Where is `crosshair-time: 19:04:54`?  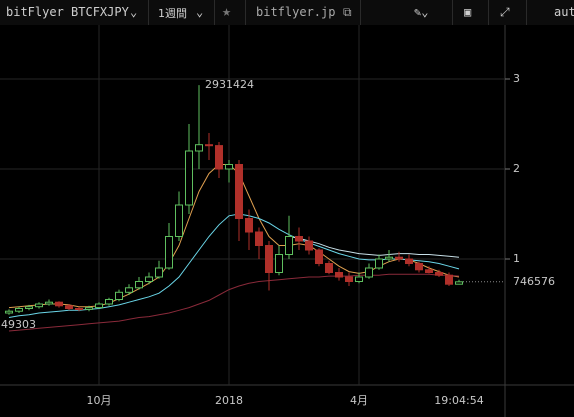
crosshair-time: 19:04:54 is located at coordinates (458, 400).